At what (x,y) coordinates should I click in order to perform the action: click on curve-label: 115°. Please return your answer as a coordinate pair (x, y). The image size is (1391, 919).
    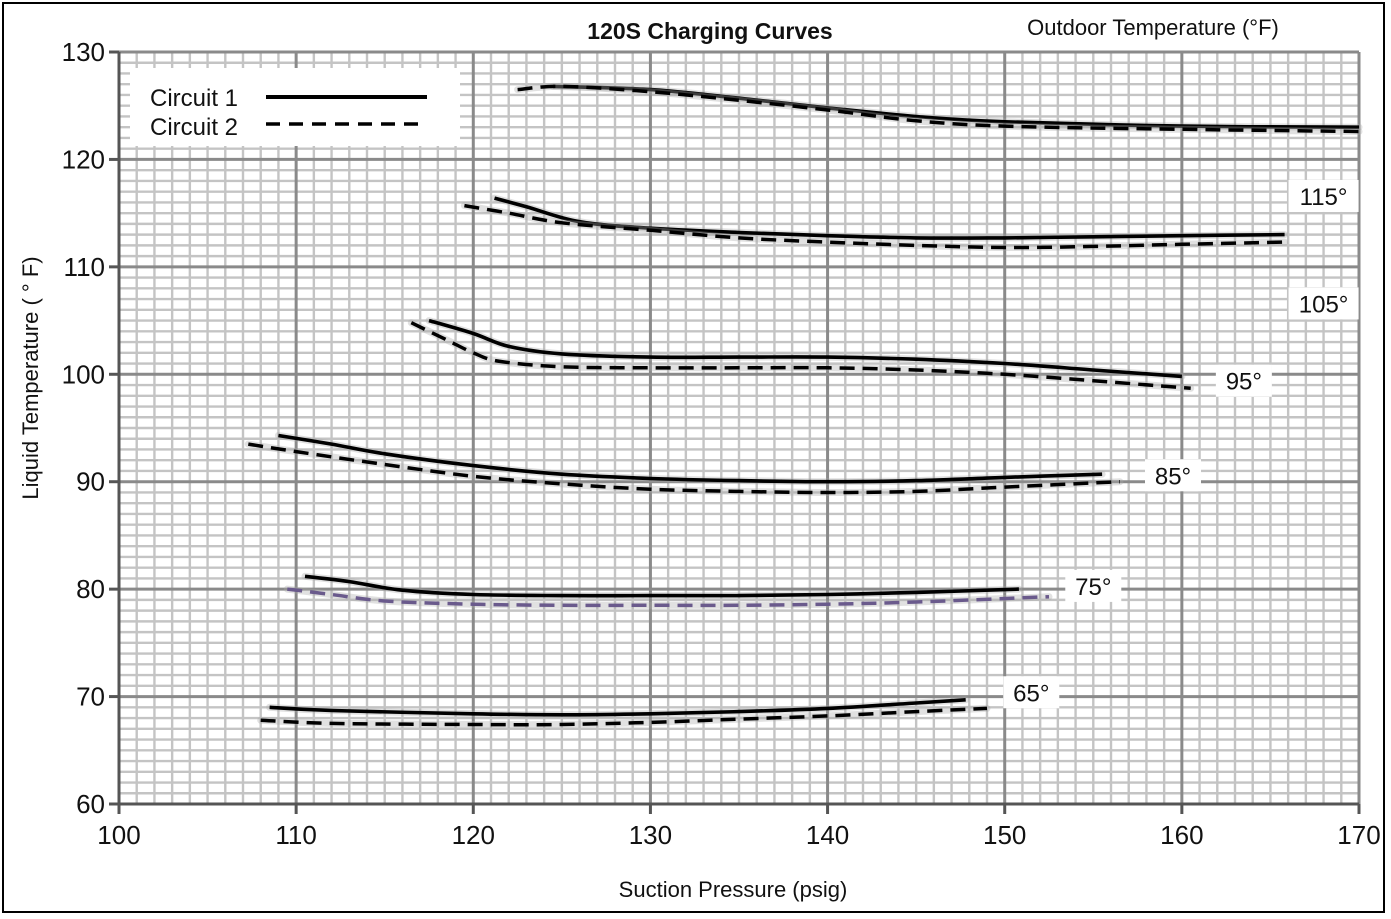
    Looking at the image, I should click on (1324, 197).